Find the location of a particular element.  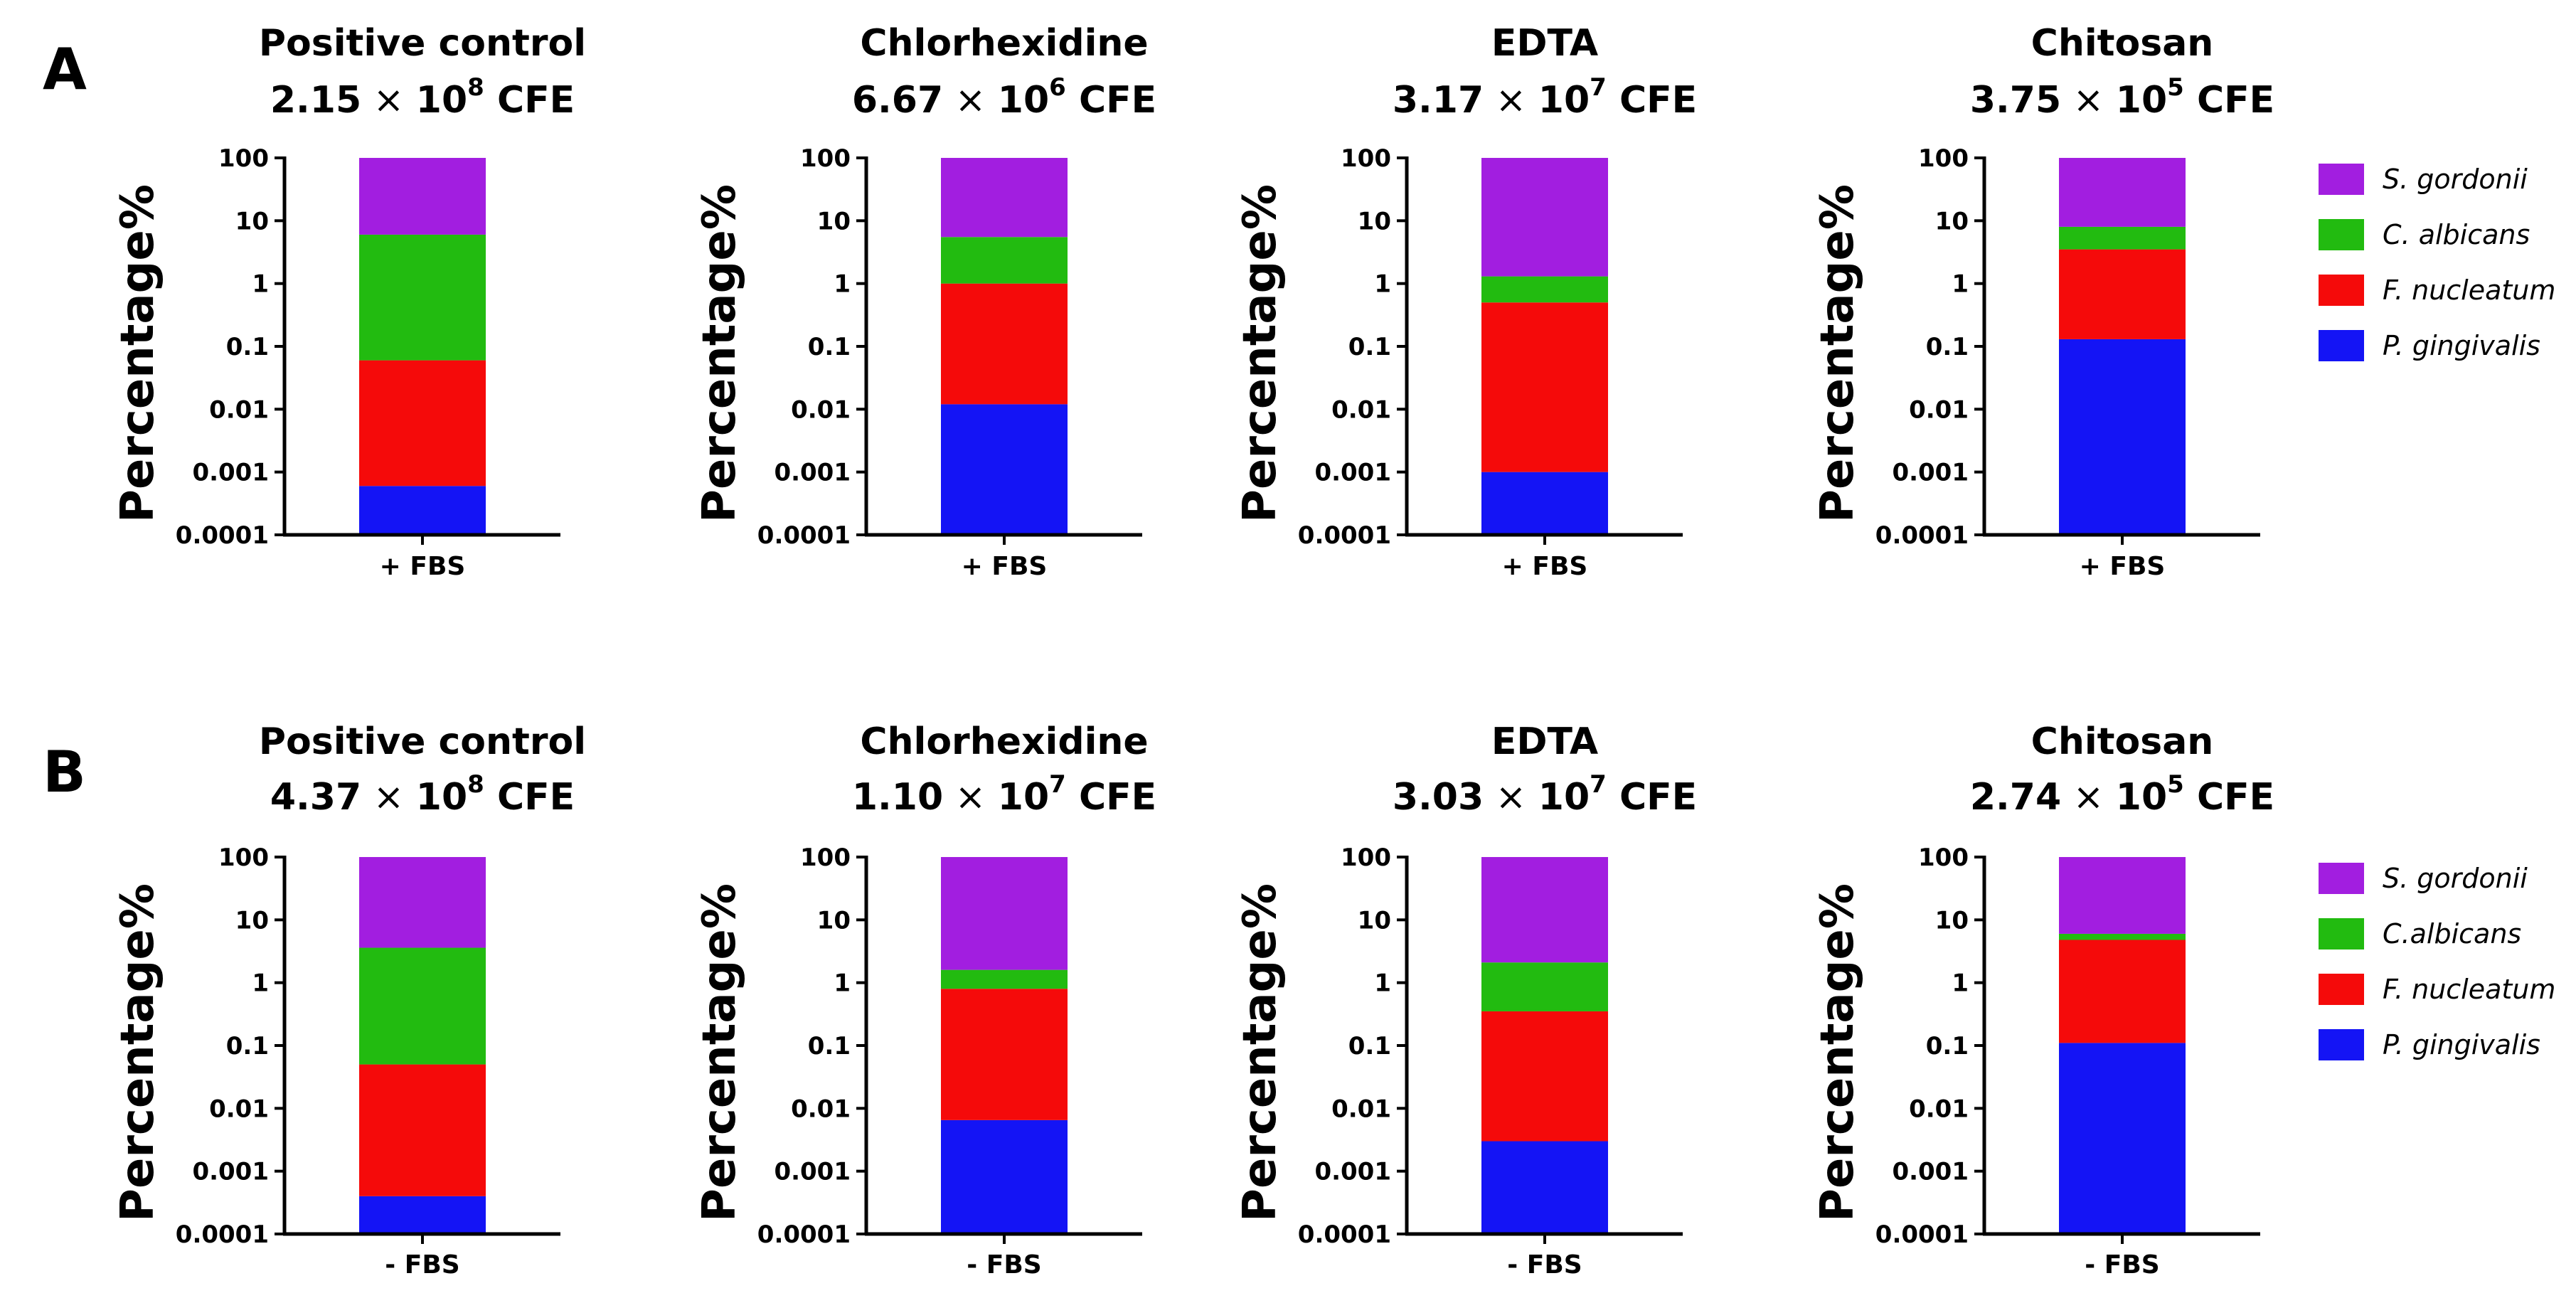

x-tick-label: + FBS is located at coordinates (1545, 567).